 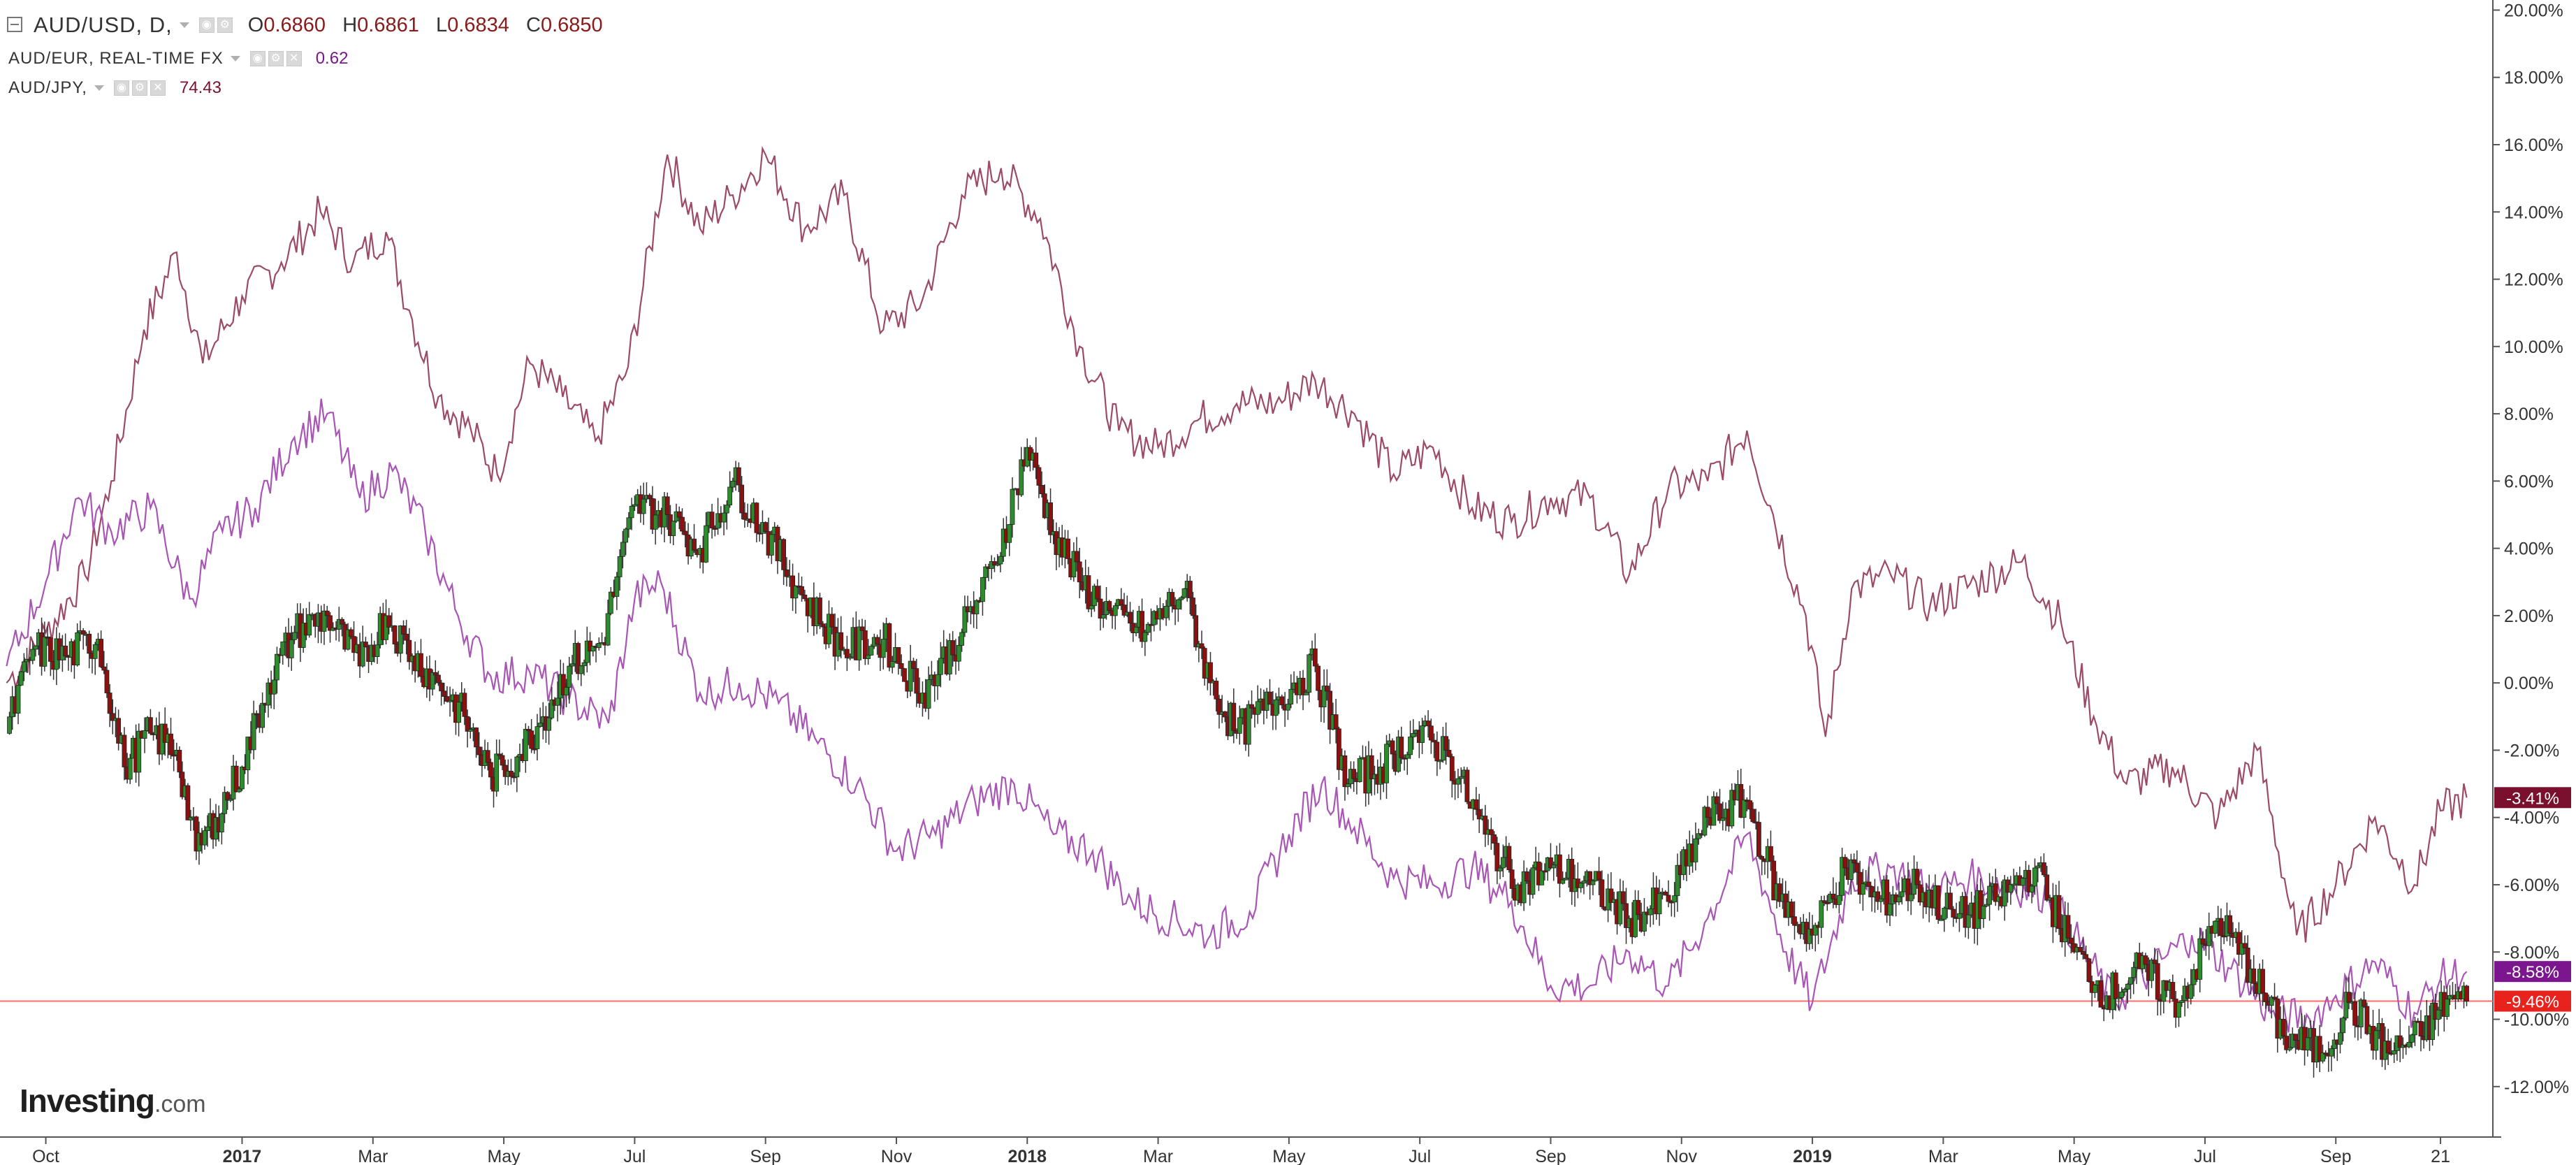 I want to click on legend-row-aud-jpy: AUD/JPY, ◉ ⚙ ✕ 74.43, so click(x=114, y=88).